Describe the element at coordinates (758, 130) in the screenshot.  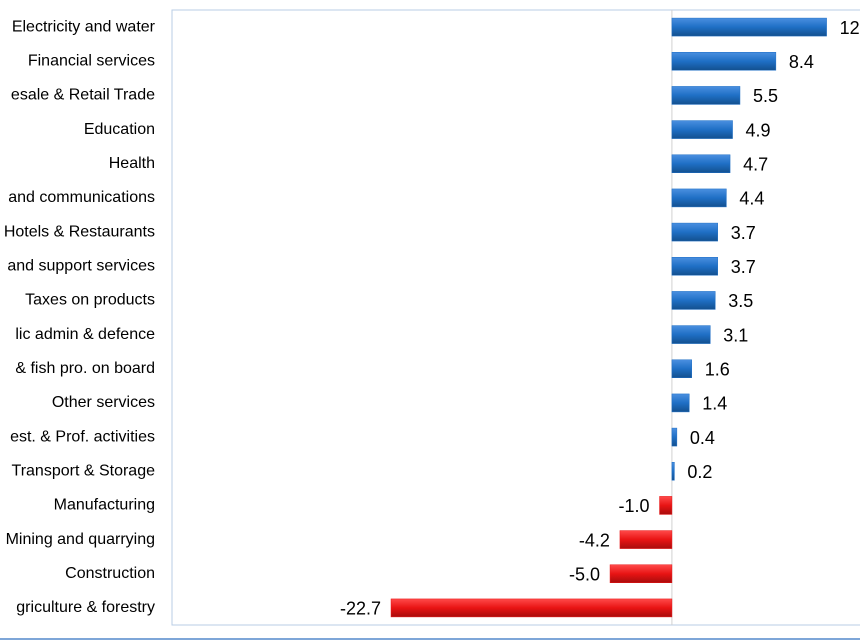
I see `value-label: 4.9` at that location.